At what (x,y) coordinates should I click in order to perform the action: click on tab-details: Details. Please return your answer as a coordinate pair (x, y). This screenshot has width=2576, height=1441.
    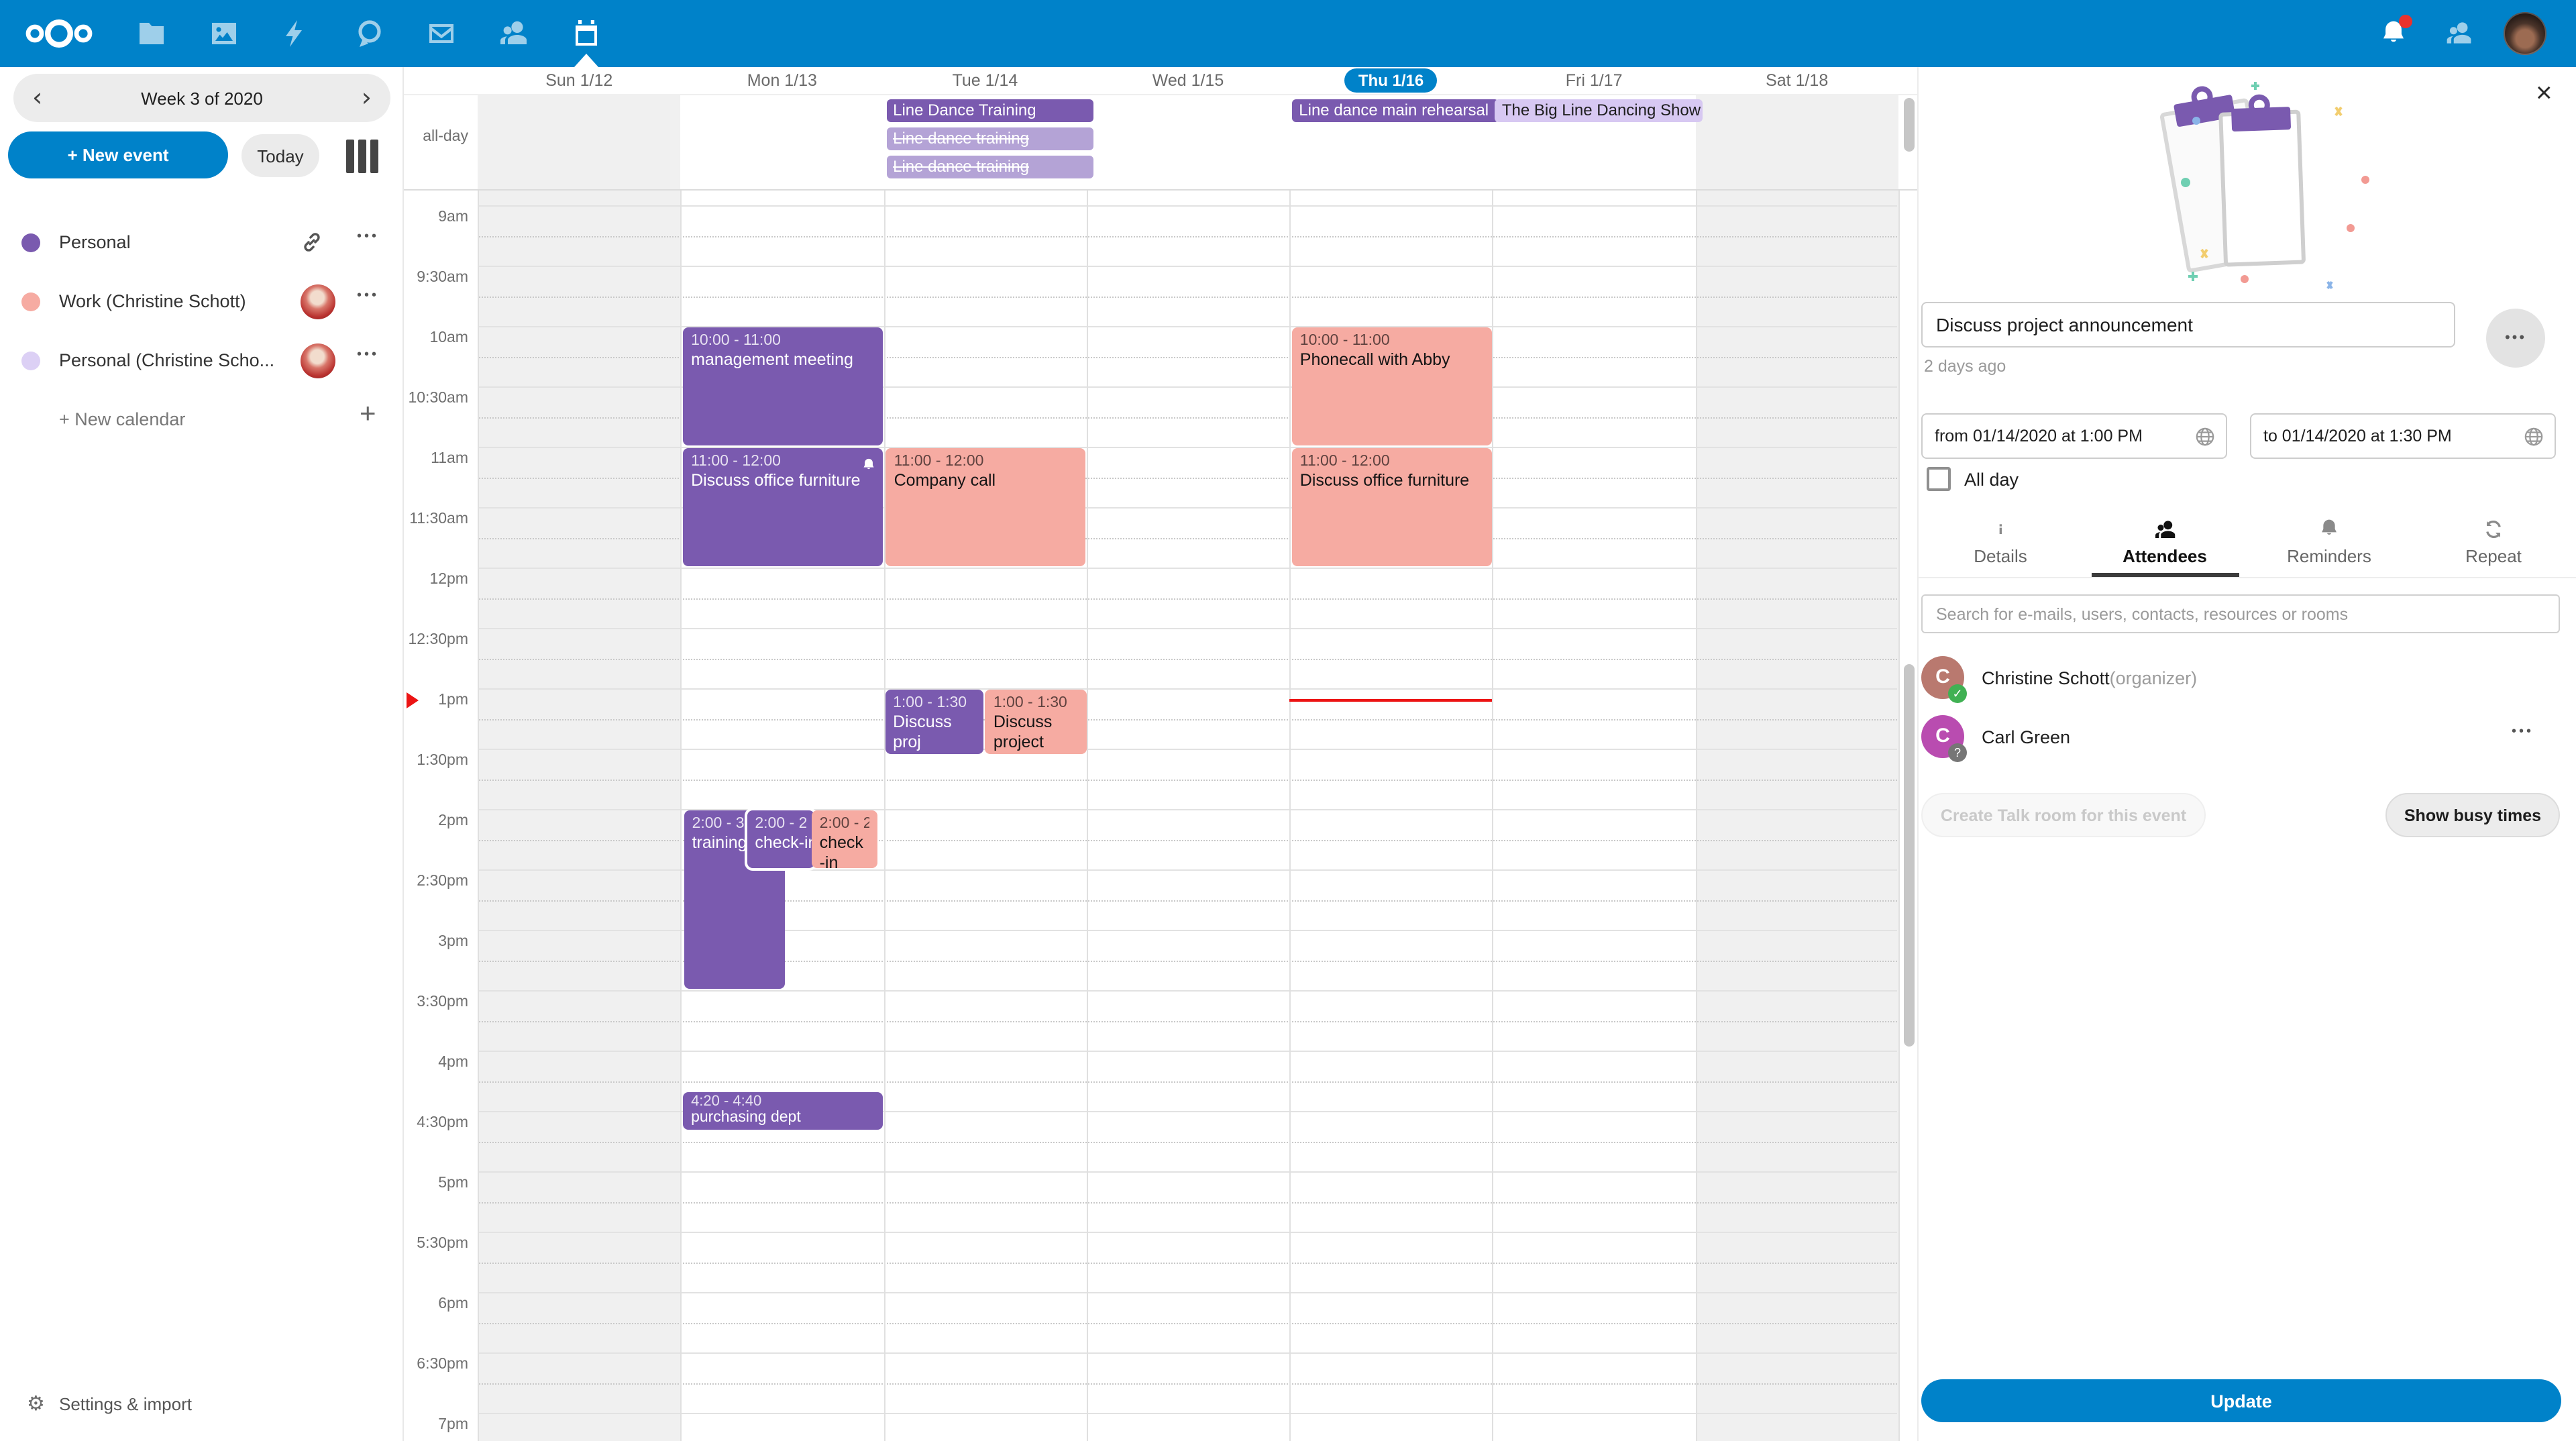
    Looking at the image, I should click on (2000, 545).